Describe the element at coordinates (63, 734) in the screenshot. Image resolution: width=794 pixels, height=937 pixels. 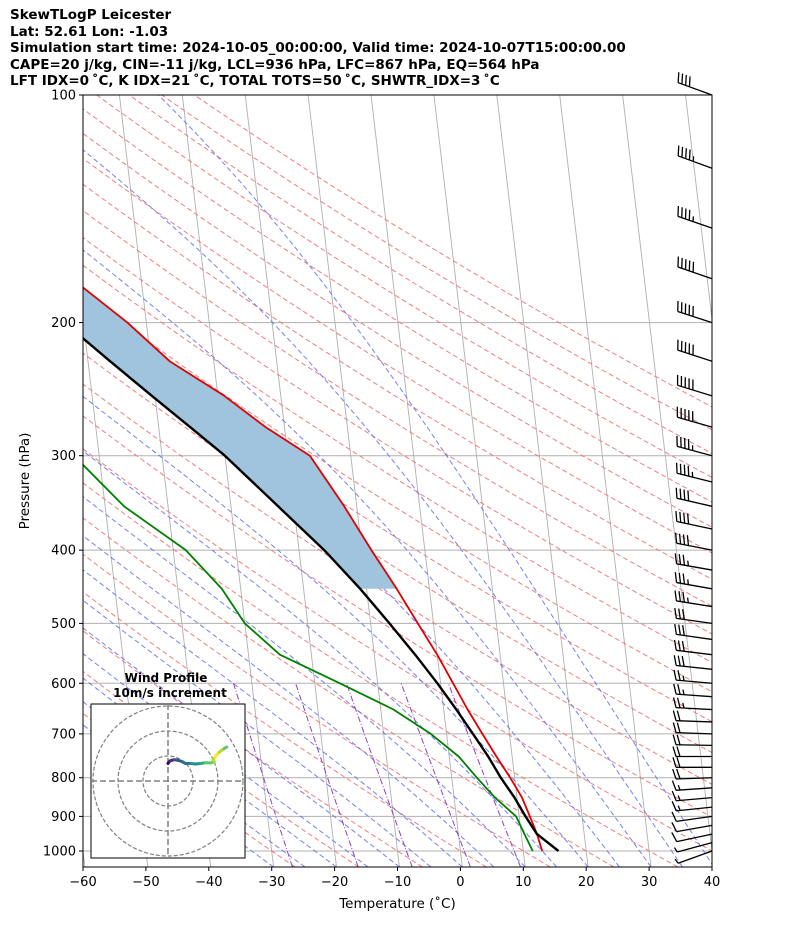
I see `y-tick-label: 700` at that location.